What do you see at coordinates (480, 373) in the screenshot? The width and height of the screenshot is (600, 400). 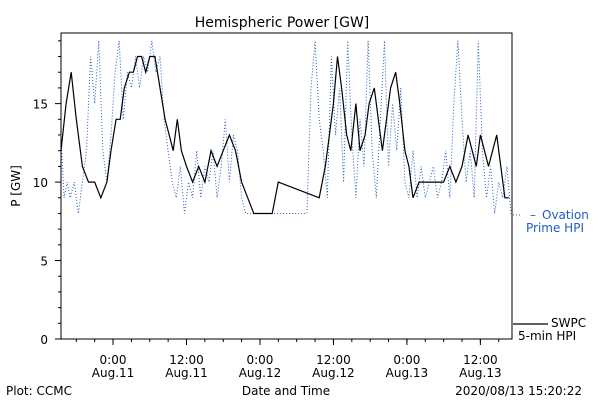 I see `x-tick-label-date-5: Aug.13` at bounding box center [480, 373].